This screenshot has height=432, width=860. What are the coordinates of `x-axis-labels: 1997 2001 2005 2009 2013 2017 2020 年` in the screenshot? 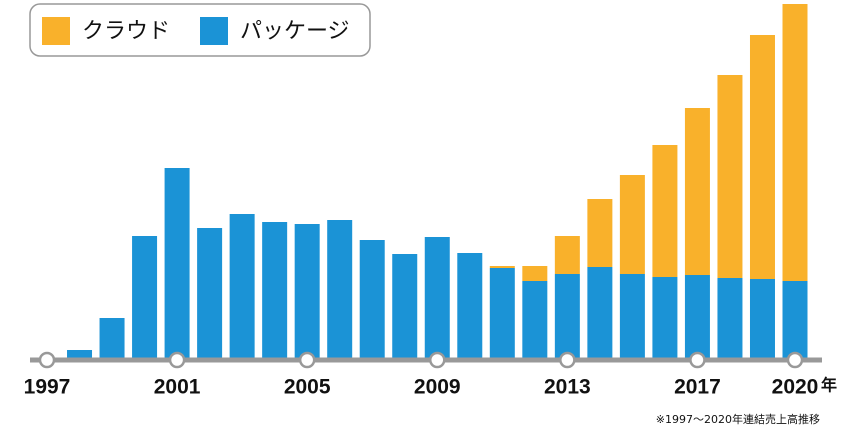 It's located at (430, 375).